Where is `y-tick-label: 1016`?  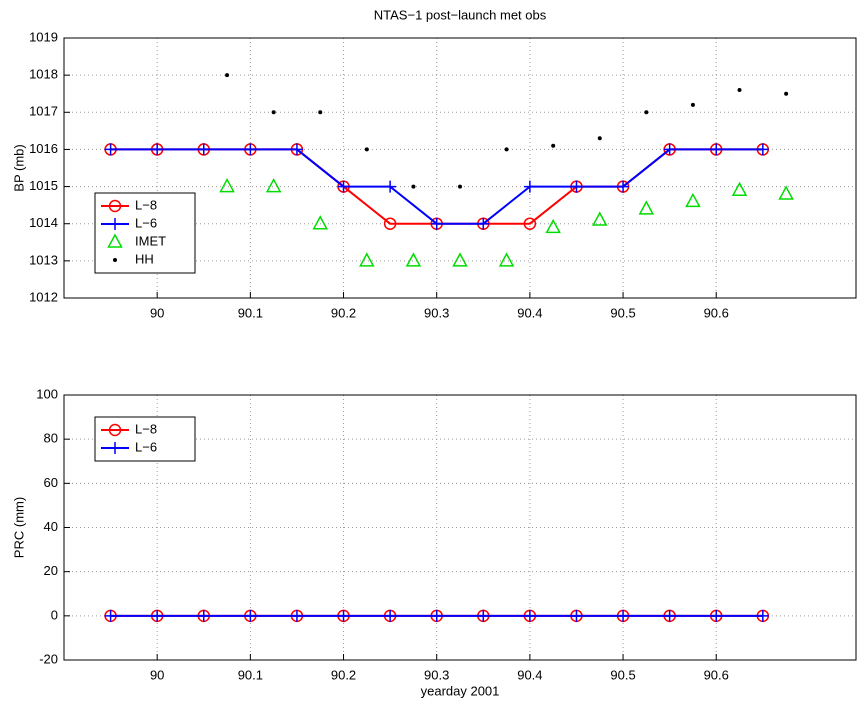
y-tick-label: 1016 is located at coordinates (43, 148).